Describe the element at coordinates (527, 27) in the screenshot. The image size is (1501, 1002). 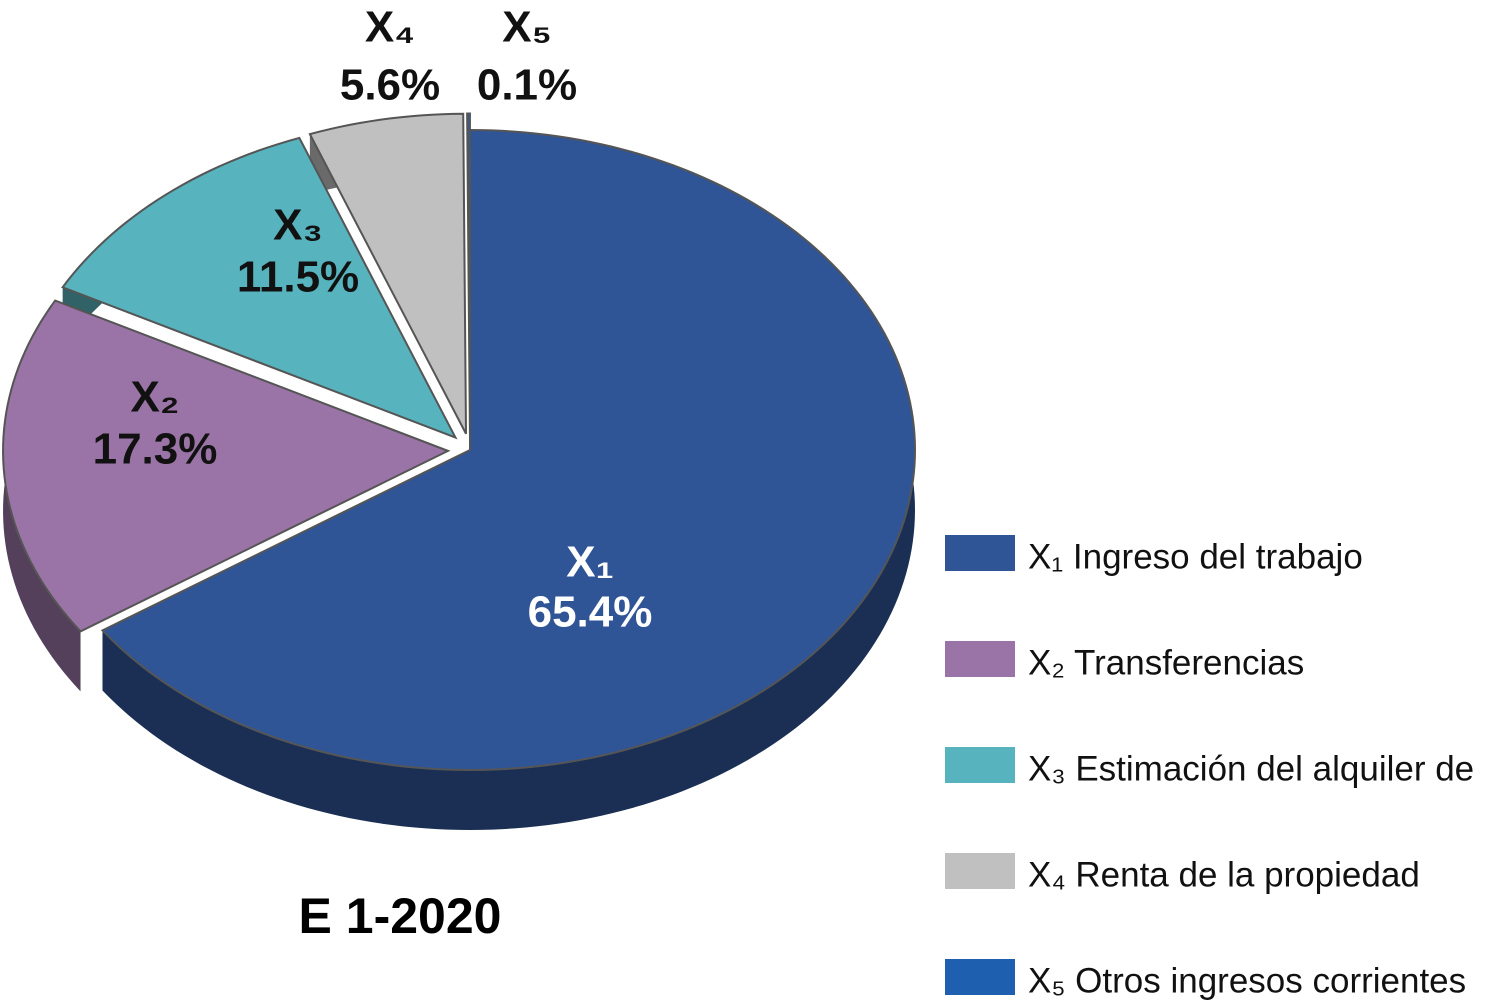
I see `slice-label: X₅` at that location.